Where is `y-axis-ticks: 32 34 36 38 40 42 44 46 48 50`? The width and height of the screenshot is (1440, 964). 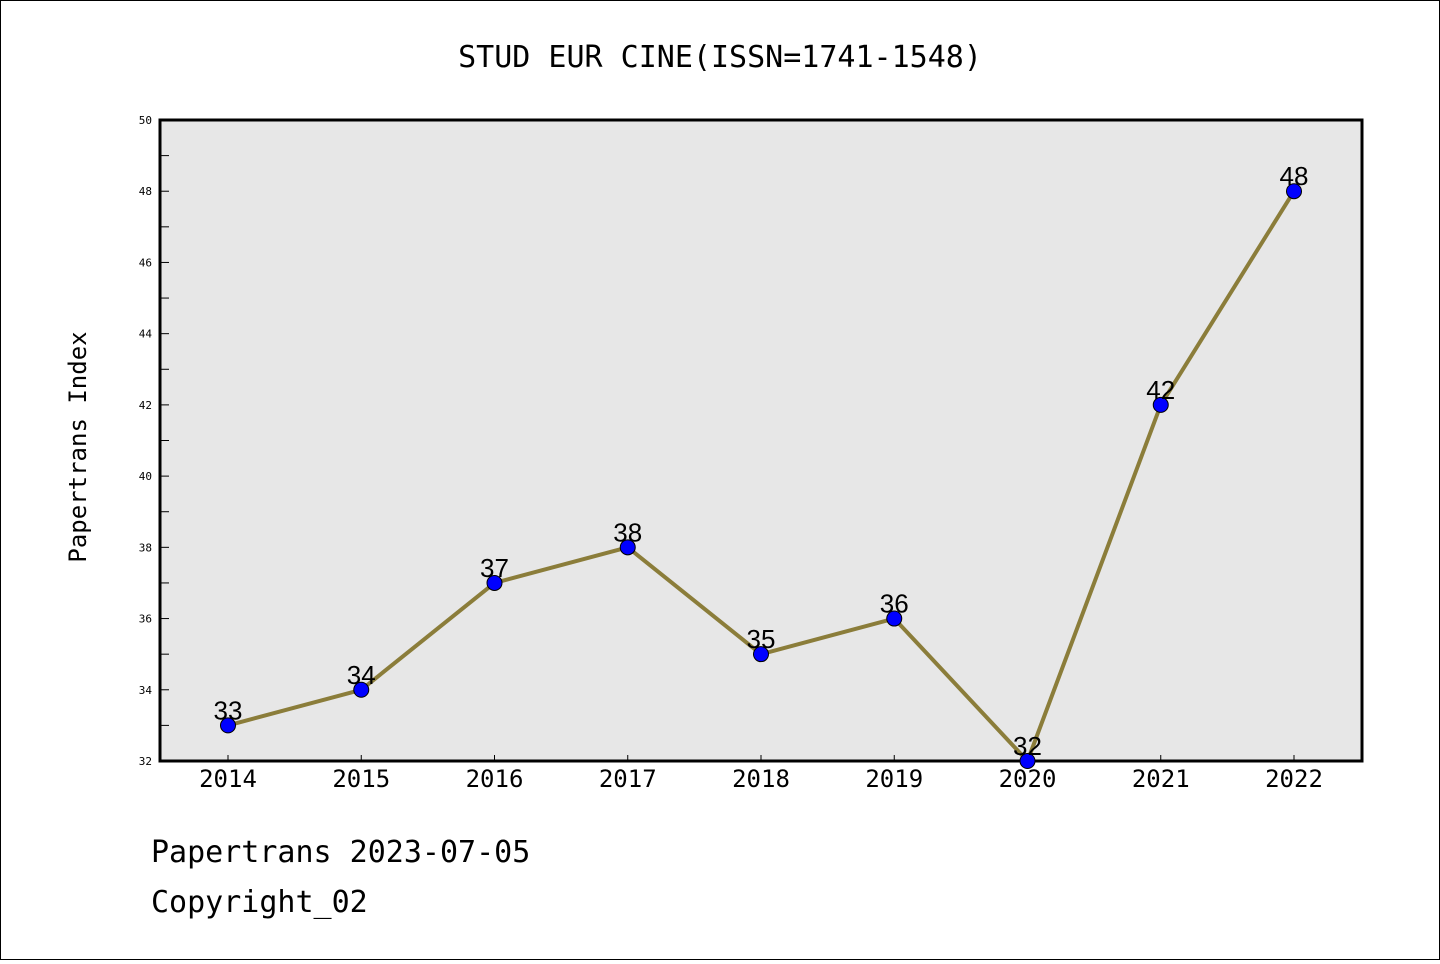 y-axis-ticks: 32 34 36 38 40 42 44 46 48 50 is located at coordinates (154, 441).